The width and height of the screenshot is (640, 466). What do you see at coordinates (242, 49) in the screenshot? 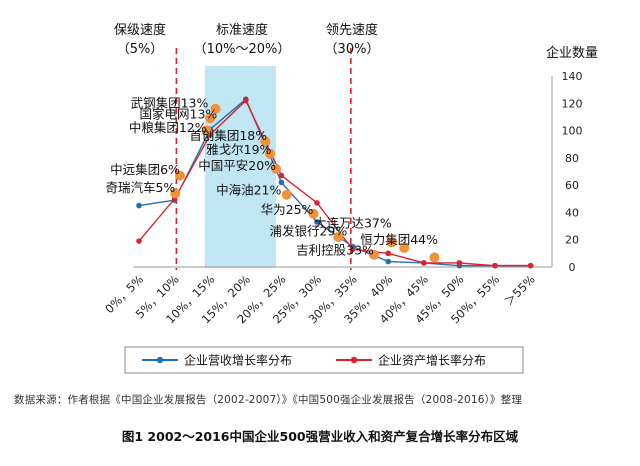
I see `standard-speed-range: （10%～20%）` at bounding box center [242, 49].